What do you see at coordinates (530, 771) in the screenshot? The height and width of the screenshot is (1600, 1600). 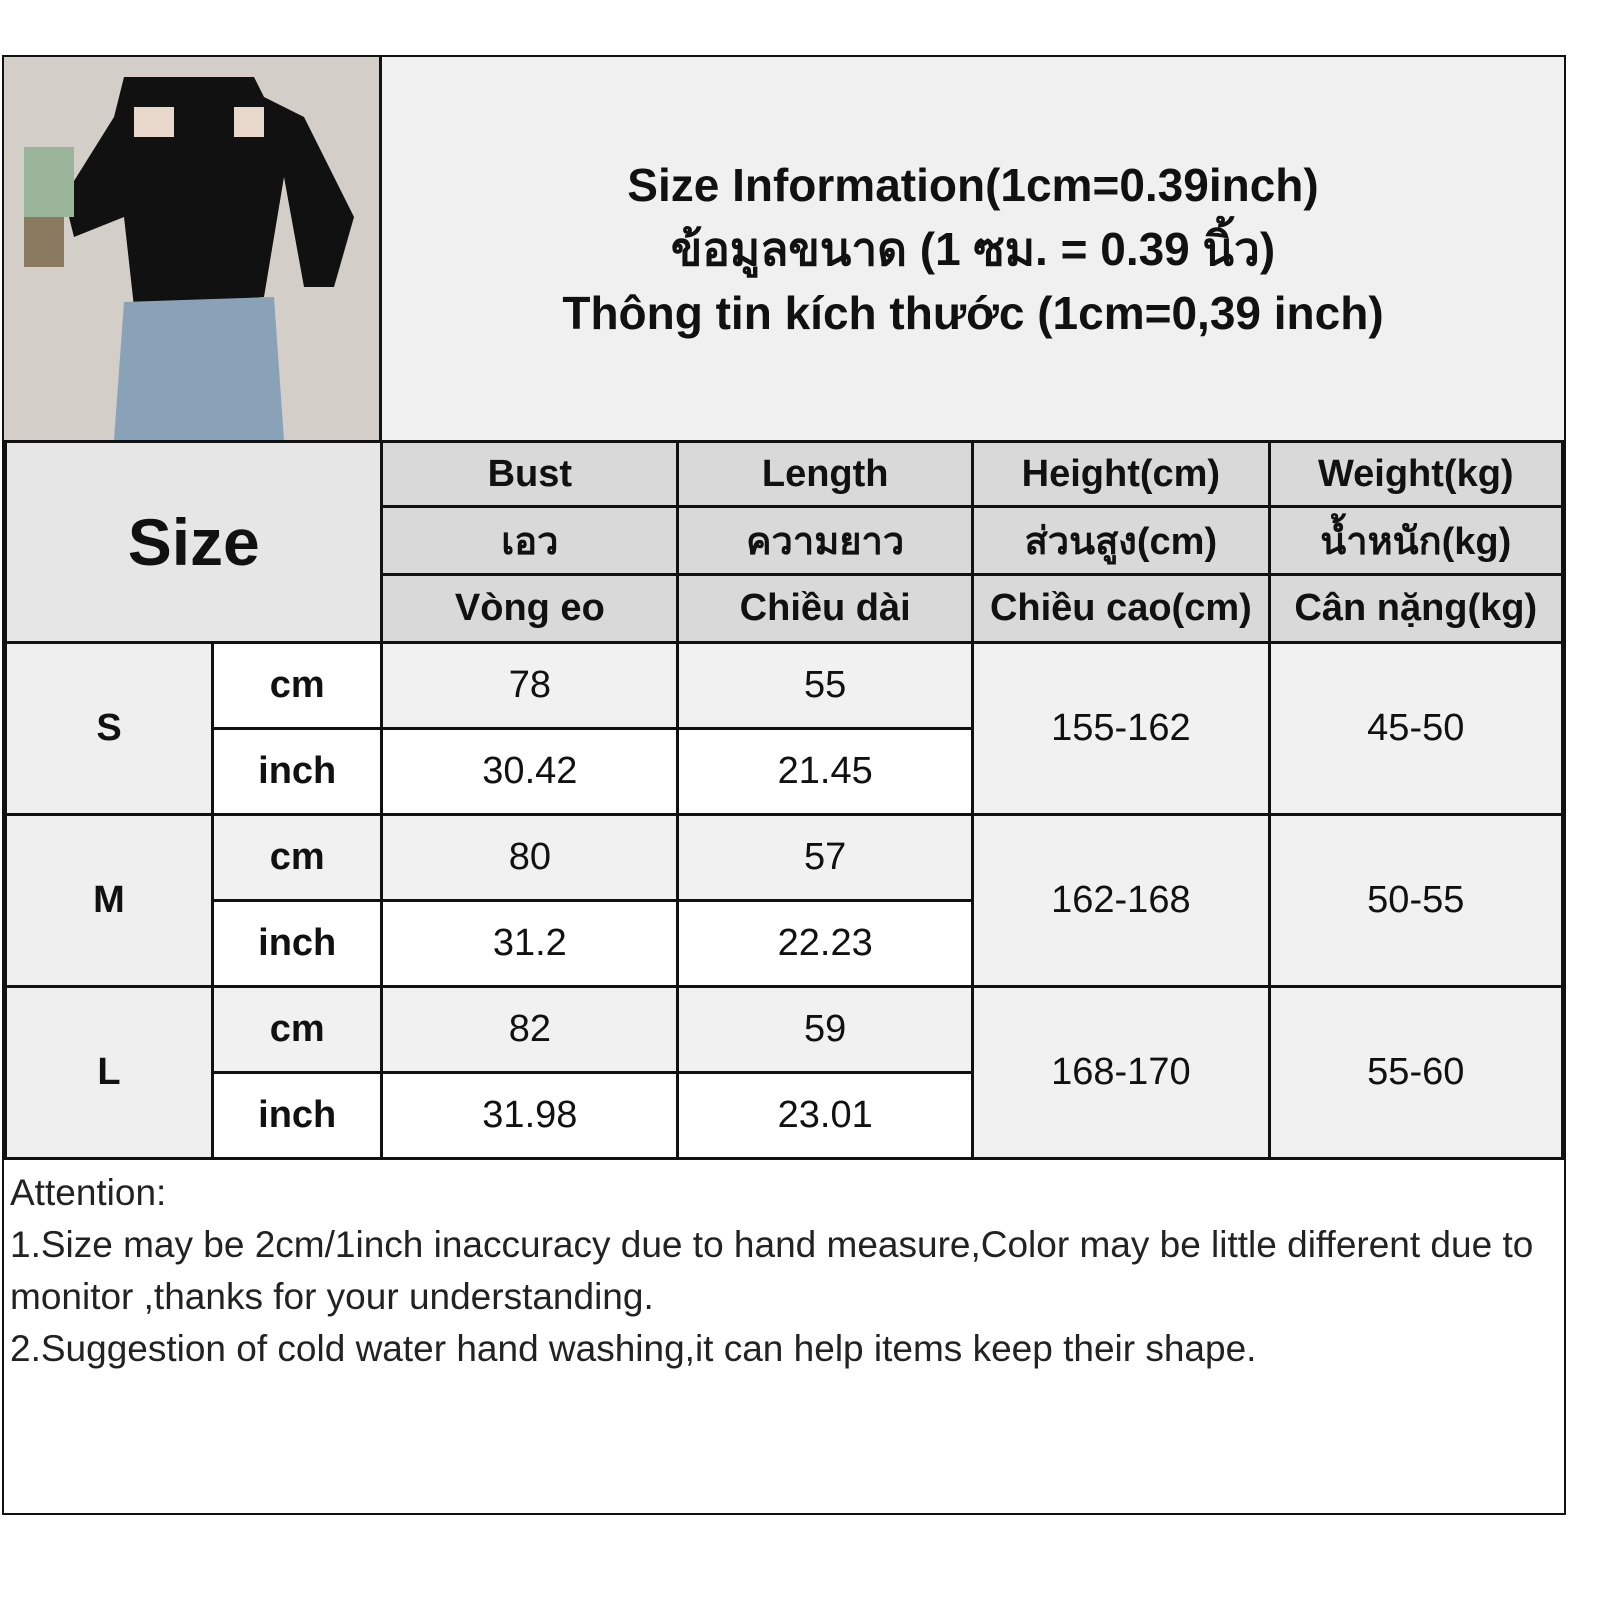 I see `bust-inch: 30.42` at bounding box center [530, 771].